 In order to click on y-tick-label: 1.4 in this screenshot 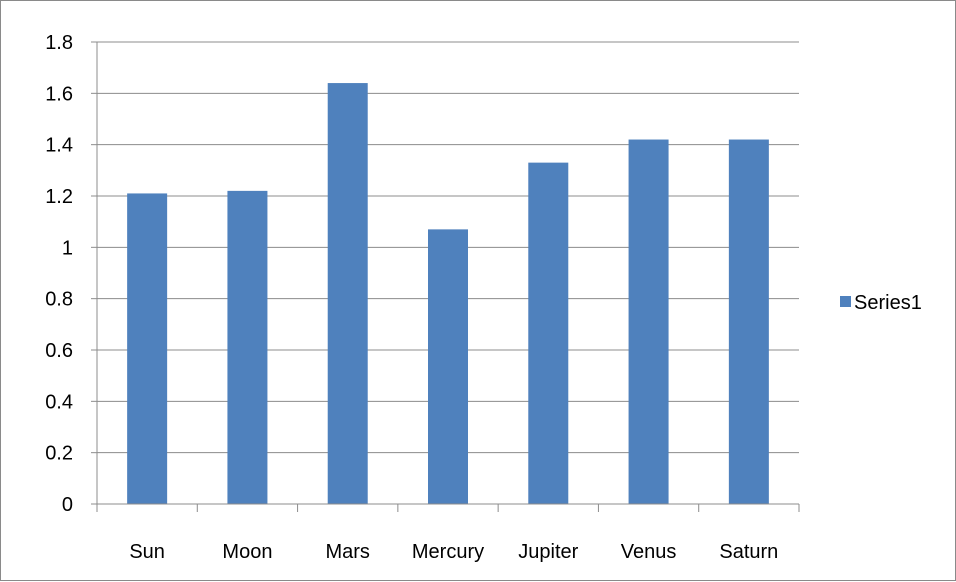, I will do `click(59, 146)`.